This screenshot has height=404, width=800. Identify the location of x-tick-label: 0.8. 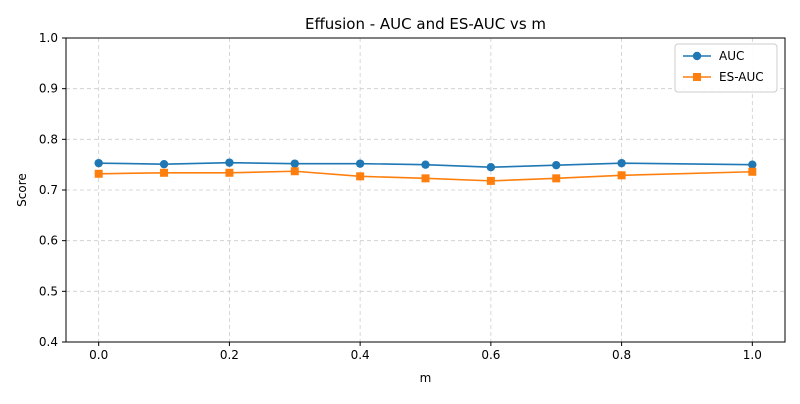
(621, 355).